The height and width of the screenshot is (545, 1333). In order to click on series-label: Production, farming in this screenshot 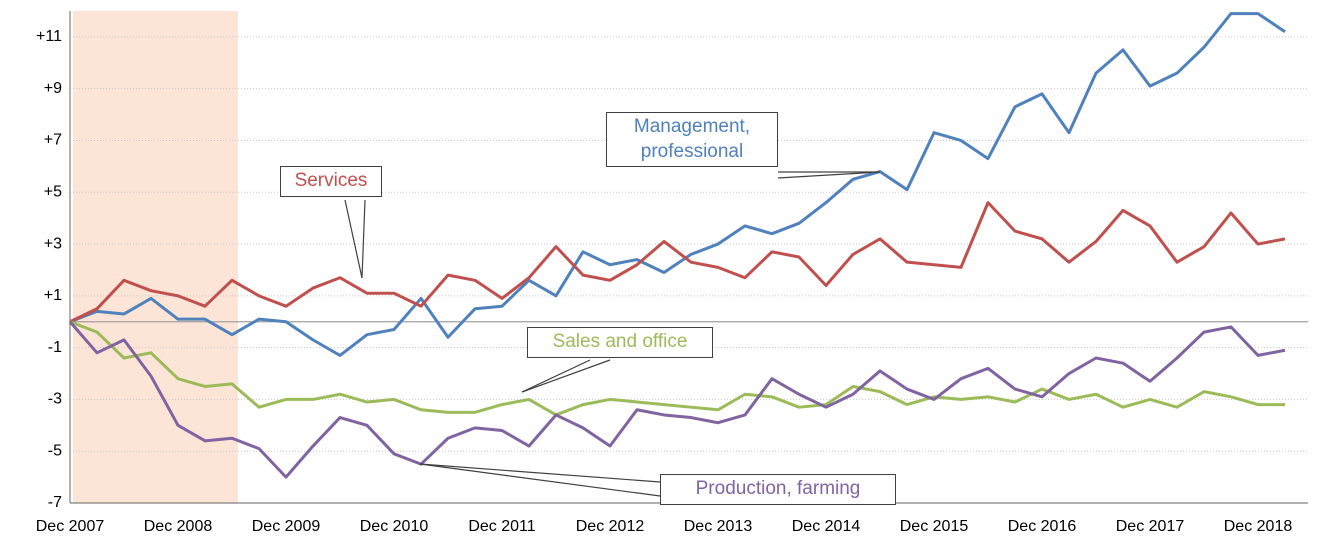, I will do `click(778, 489)`.